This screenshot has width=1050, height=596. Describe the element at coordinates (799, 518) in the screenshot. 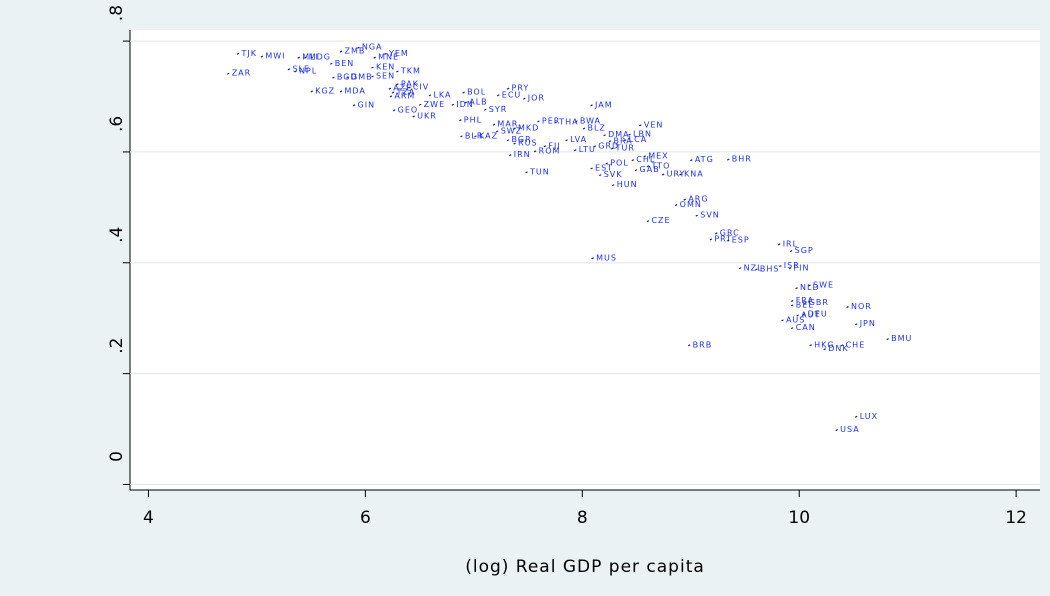

I see `x-tick-label: 10` at that location.